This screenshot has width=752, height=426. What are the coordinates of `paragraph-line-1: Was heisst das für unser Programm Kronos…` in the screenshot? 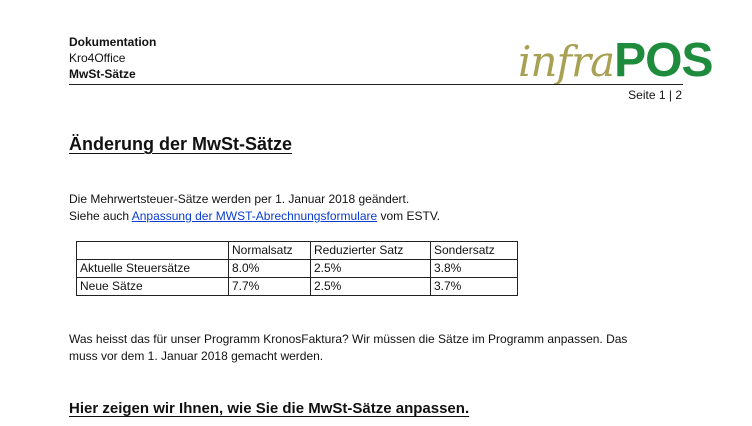 It's located at (348, 339).